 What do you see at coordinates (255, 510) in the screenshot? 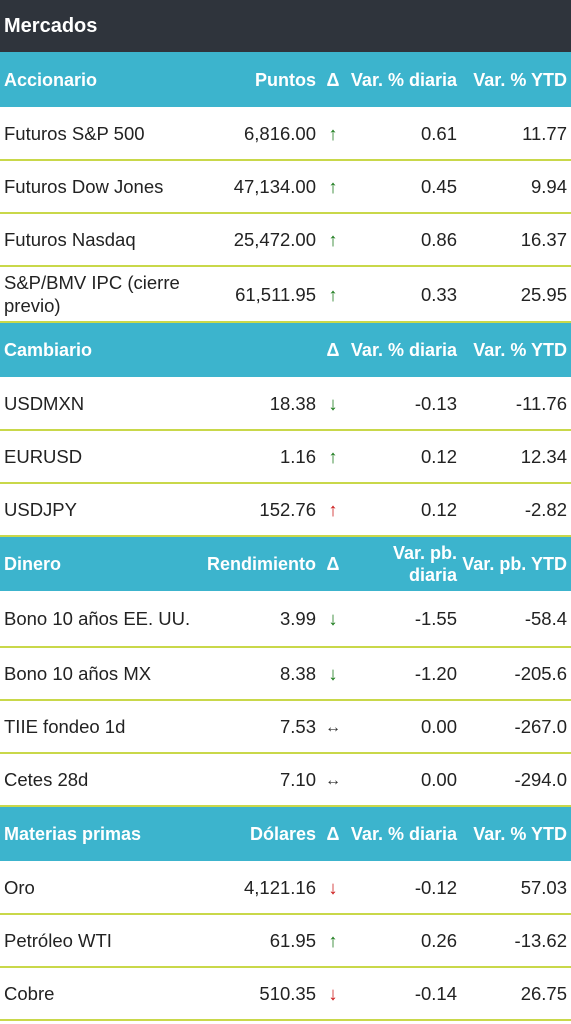
I see `instrument-value: 152.76` at bounding box center [255, 510].